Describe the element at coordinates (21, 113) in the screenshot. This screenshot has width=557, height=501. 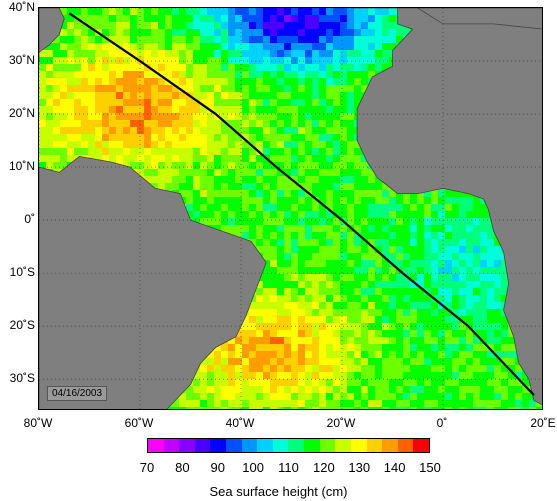
I see `latitude-label: 20˚N` at that location.